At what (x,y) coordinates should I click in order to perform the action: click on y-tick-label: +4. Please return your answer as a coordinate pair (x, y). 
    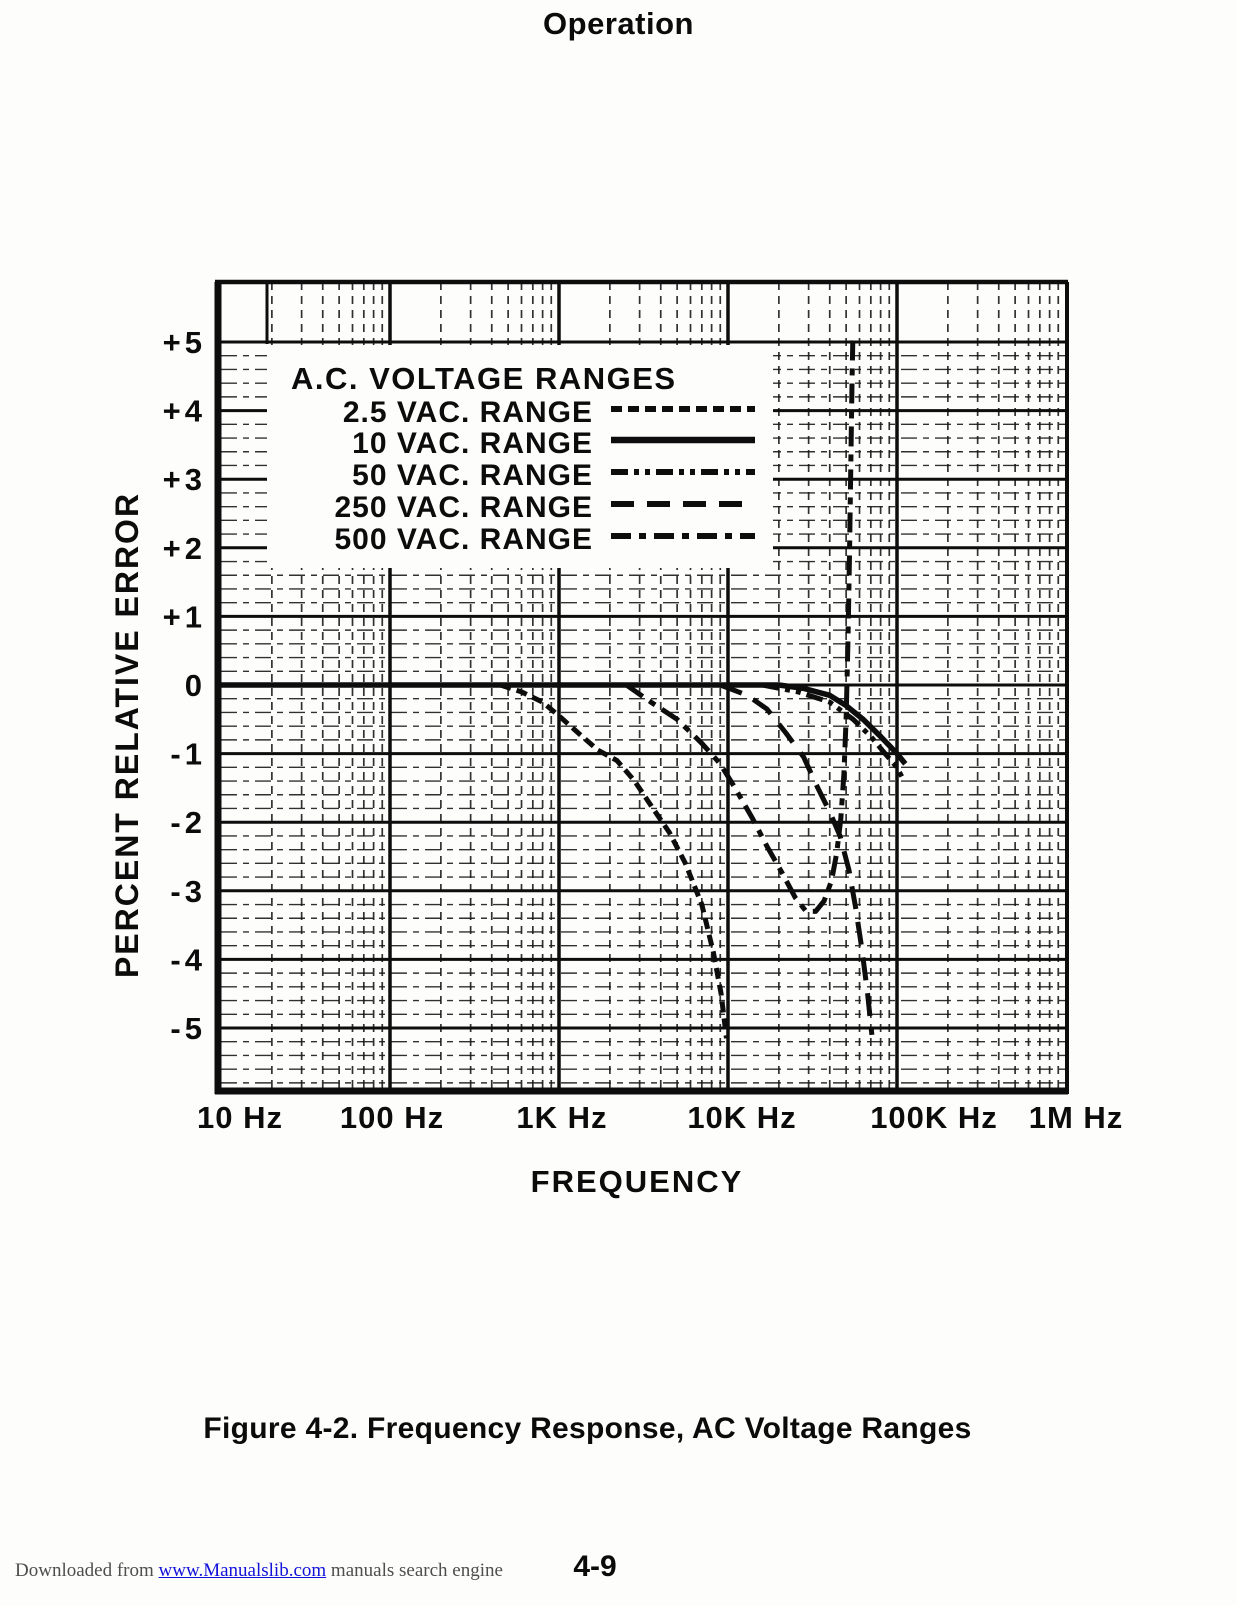
    Looking at the image, I should click on (184, 411).